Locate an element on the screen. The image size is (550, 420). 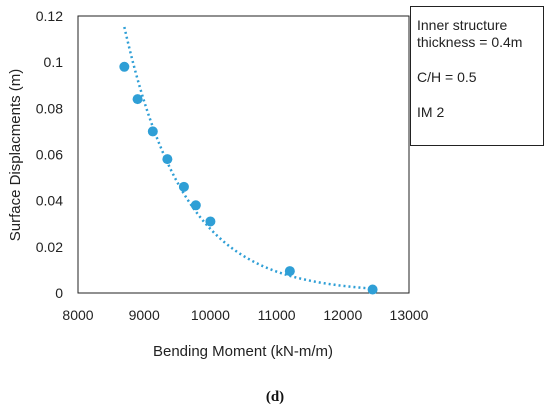
x-tick-label: 13000 is located at coordinates (409, 315).